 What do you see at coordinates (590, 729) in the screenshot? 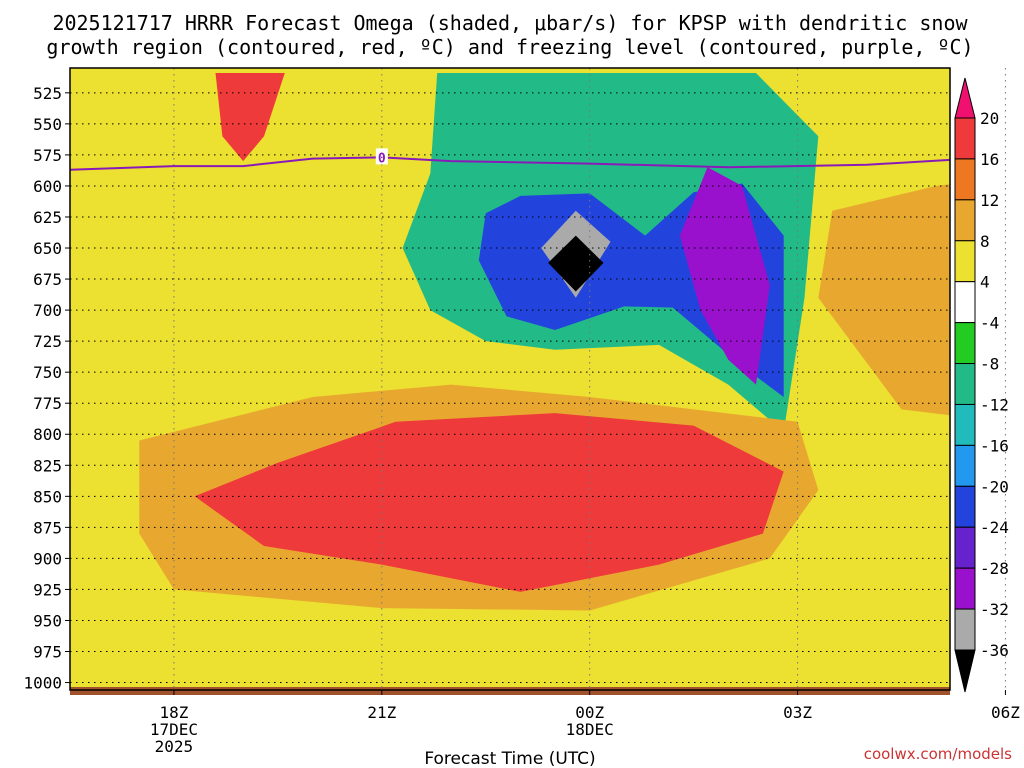
I see `x-tick-label-2-1: 18DEC` at bounding box center [590, 729].